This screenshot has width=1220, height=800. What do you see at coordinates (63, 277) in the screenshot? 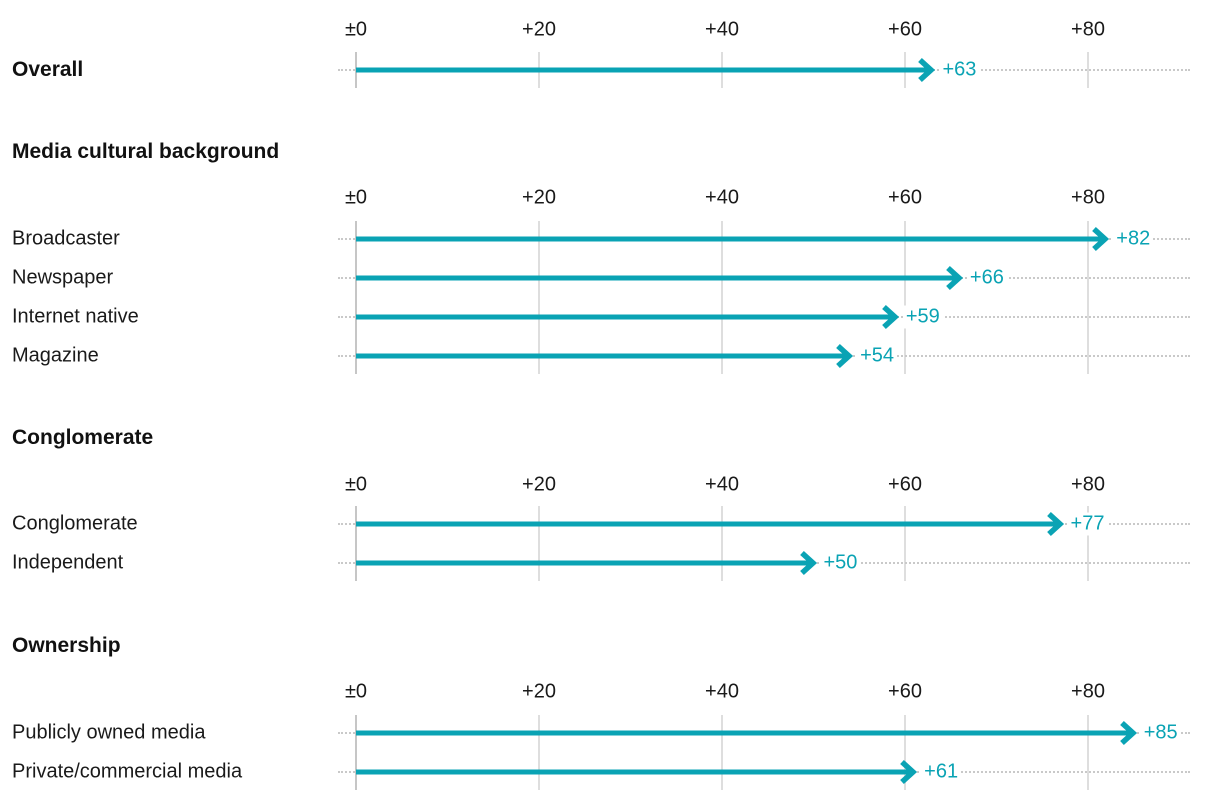
I see `row-label: Newspaper` at bounding box center [63, 277].